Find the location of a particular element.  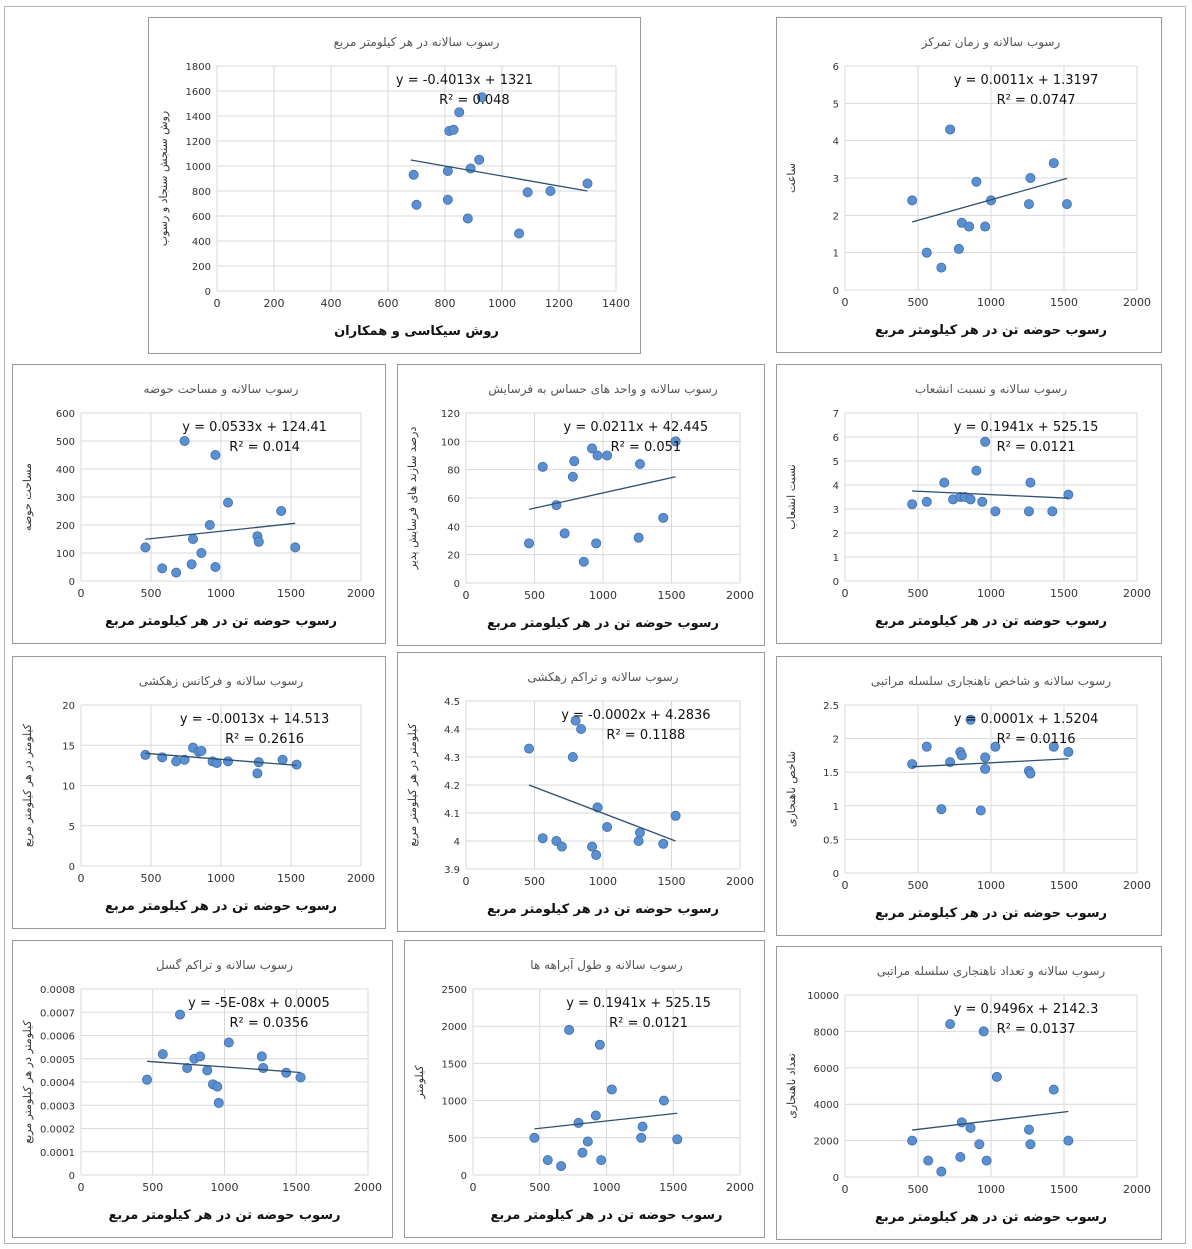

y-tick-label: 200 is located at coordinates (201, 267).